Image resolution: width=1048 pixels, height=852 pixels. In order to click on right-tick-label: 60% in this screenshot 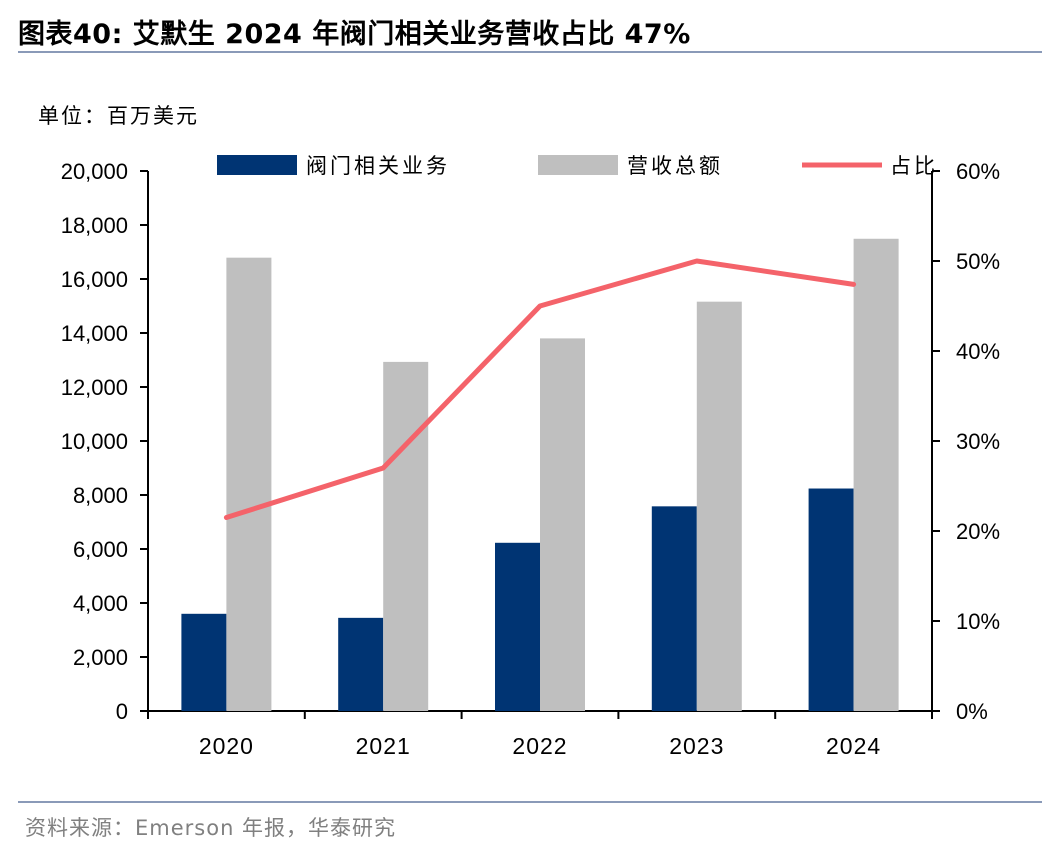, I will do `click(978, 171)`.